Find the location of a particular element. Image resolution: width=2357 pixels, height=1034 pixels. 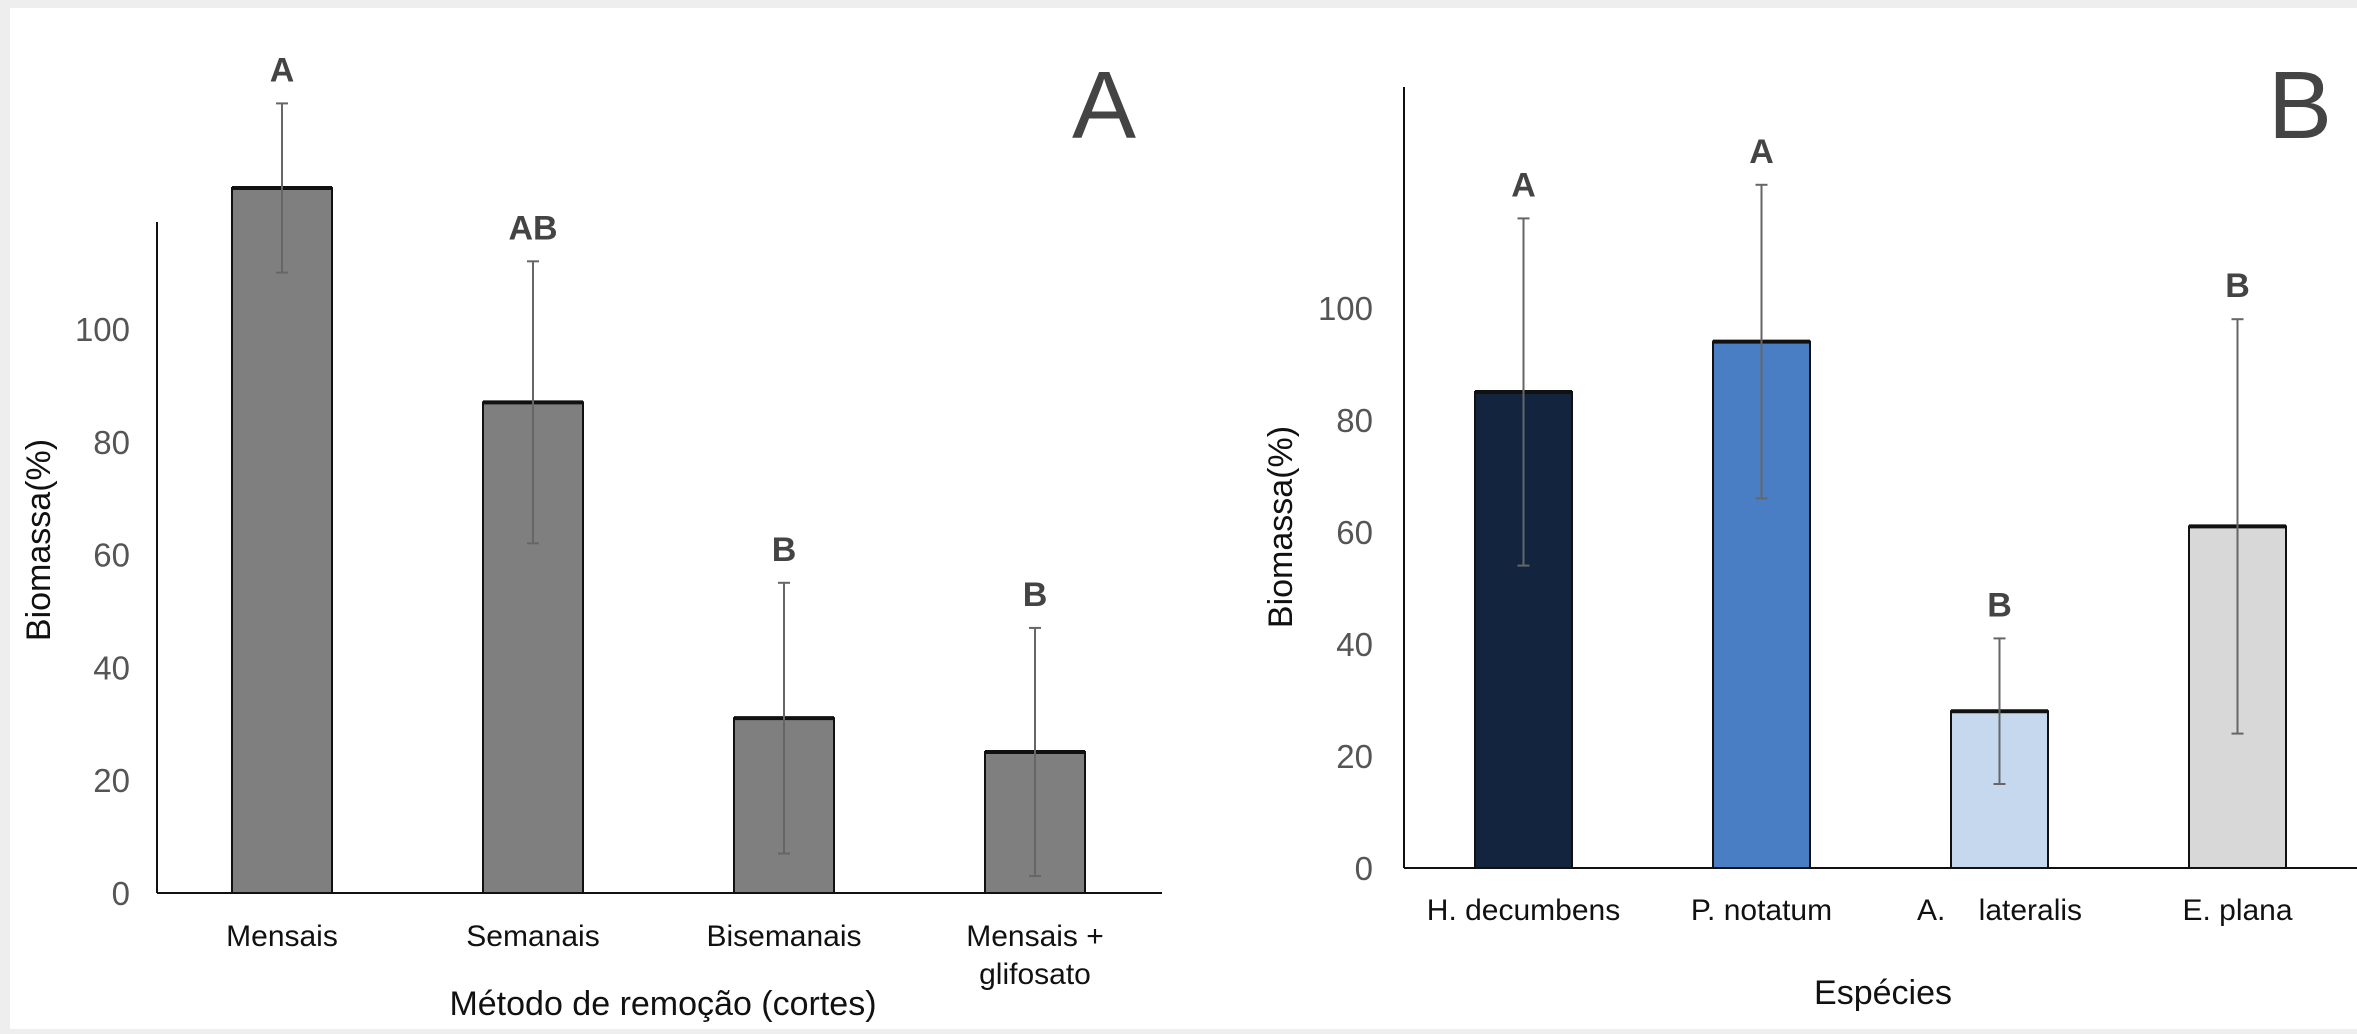

panel-a-y-tick-label: 80 is located at coordinates (111, 442).